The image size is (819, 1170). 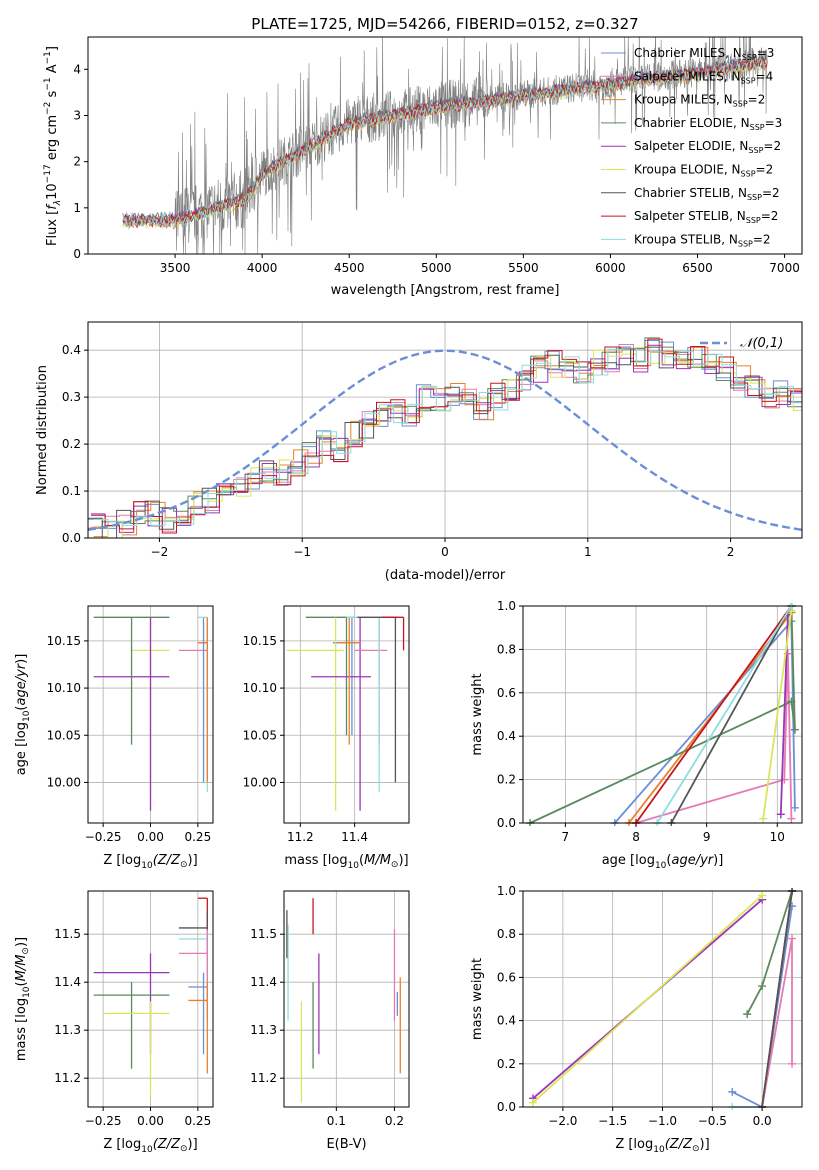 I want to click on y-tick-label: 10.15, so click(x=64, y=641).